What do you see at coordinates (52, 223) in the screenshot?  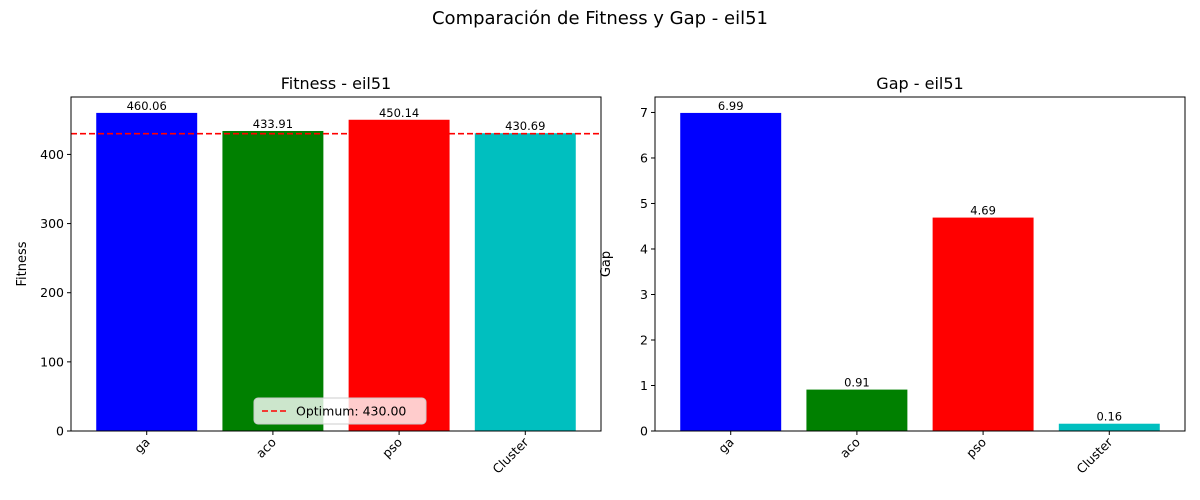 I see `y-tick-label: 300` at bounding box center [52, 223].